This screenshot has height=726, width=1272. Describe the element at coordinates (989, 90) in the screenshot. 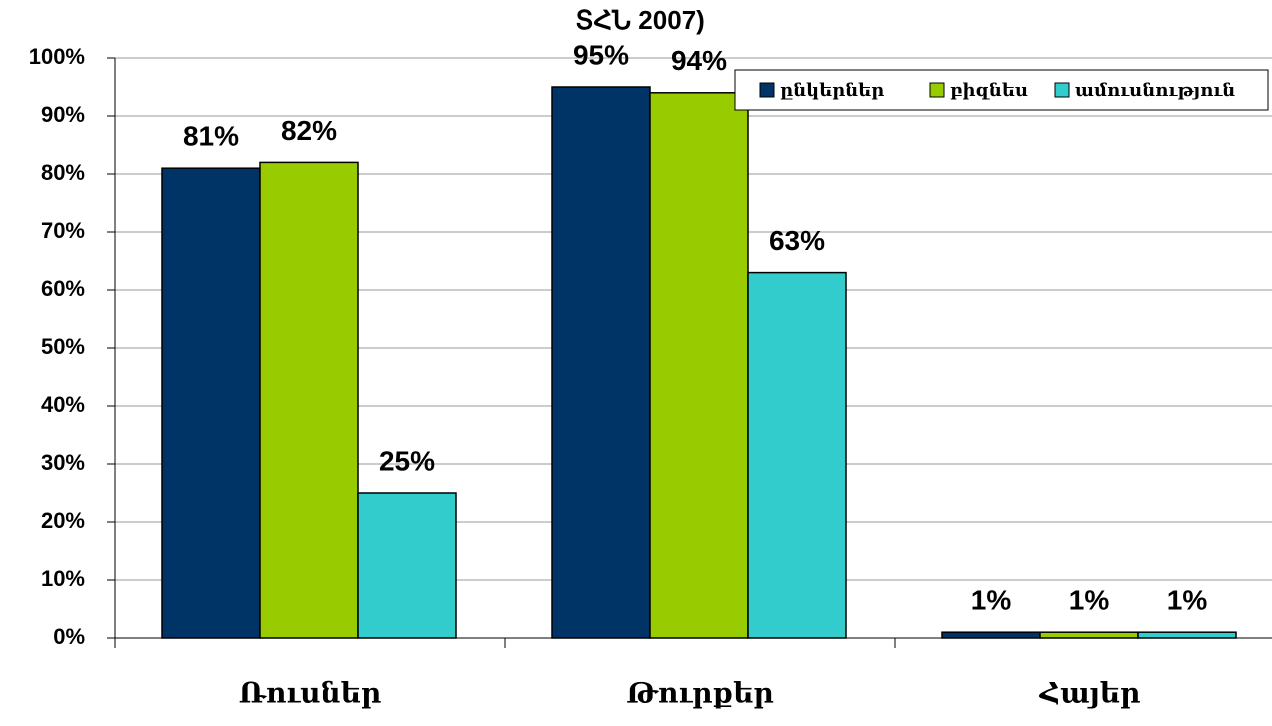

I see `legend-label: բիզնես` at that location.